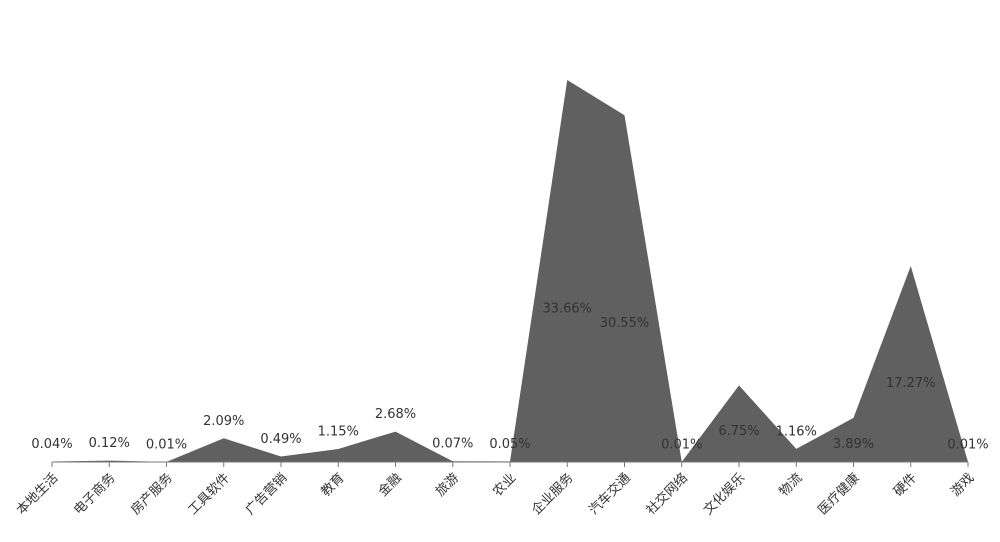 Image resolution: width=1000 pixels, height=542 pixels. Describe the element at coordinates (94, 494) in the screenshot. I see `x-tick-label: 电子商务` at that location.